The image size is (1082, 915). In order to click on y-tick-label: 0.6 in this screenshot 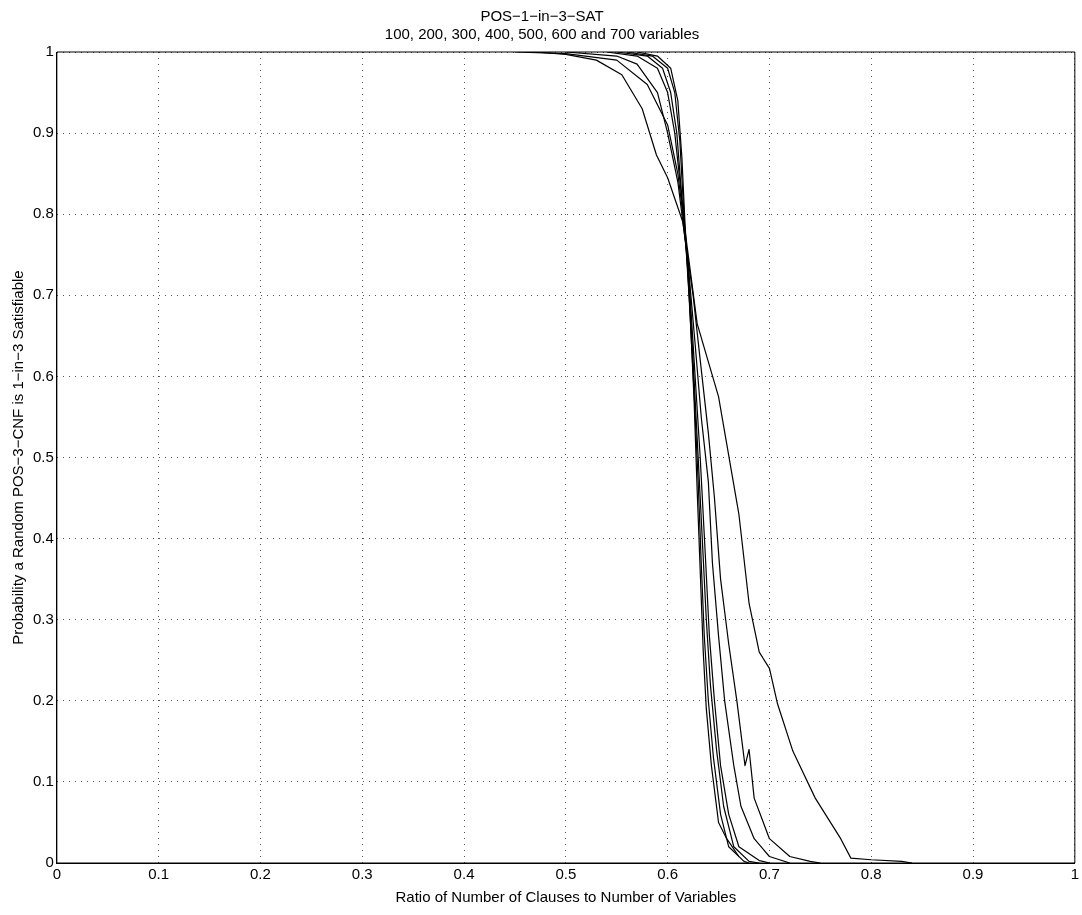, I will do `click(43, 375)`.